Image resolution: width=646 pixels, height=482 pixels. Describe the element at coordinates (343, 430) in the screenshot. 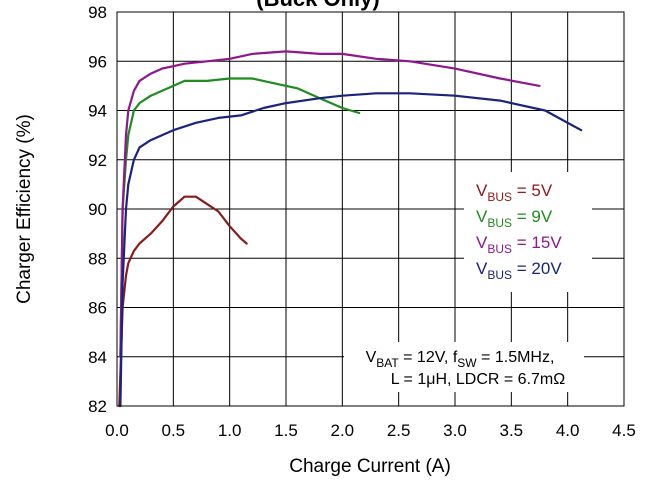

I see `x-tick-label: 2.0` at that location.